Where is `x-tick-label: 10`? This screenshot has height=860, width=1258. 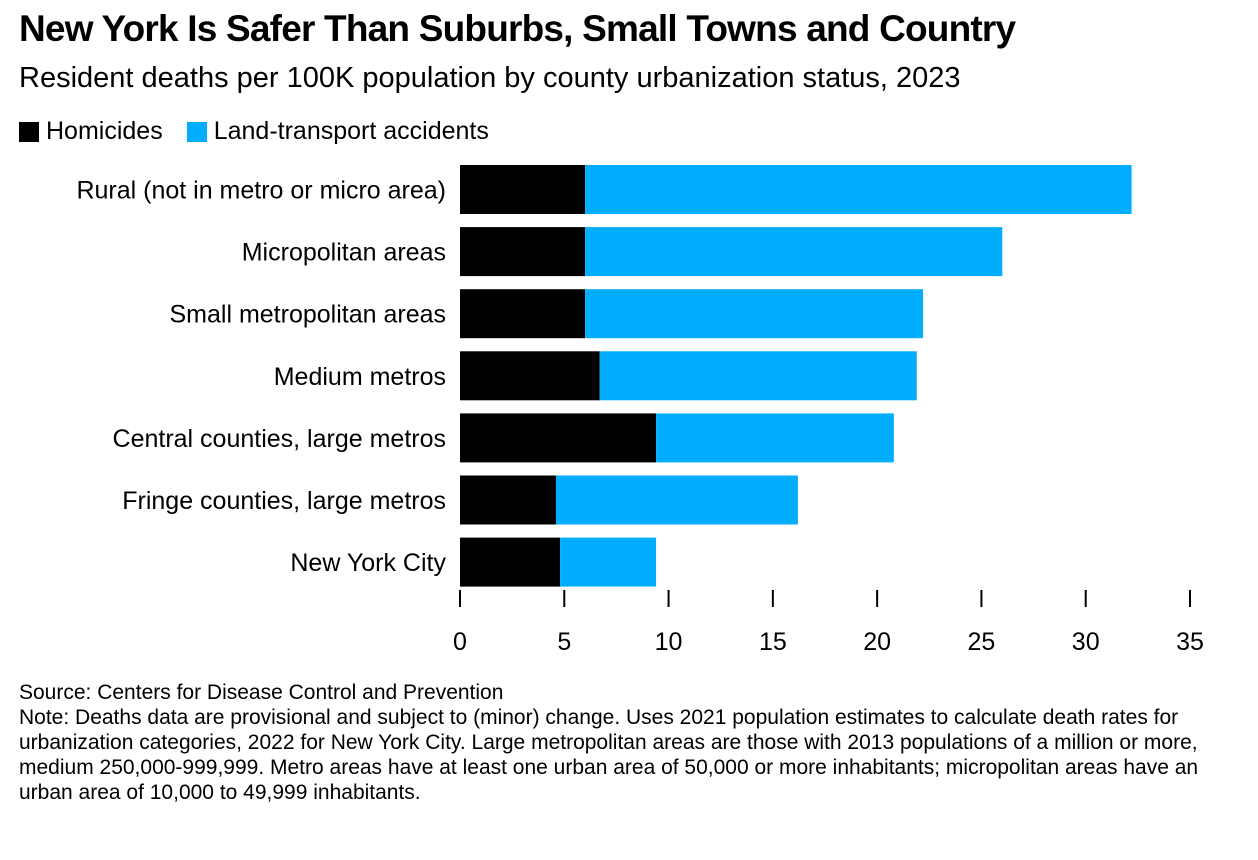
x-tick-label: 10 is located at coordinates (669, 642).